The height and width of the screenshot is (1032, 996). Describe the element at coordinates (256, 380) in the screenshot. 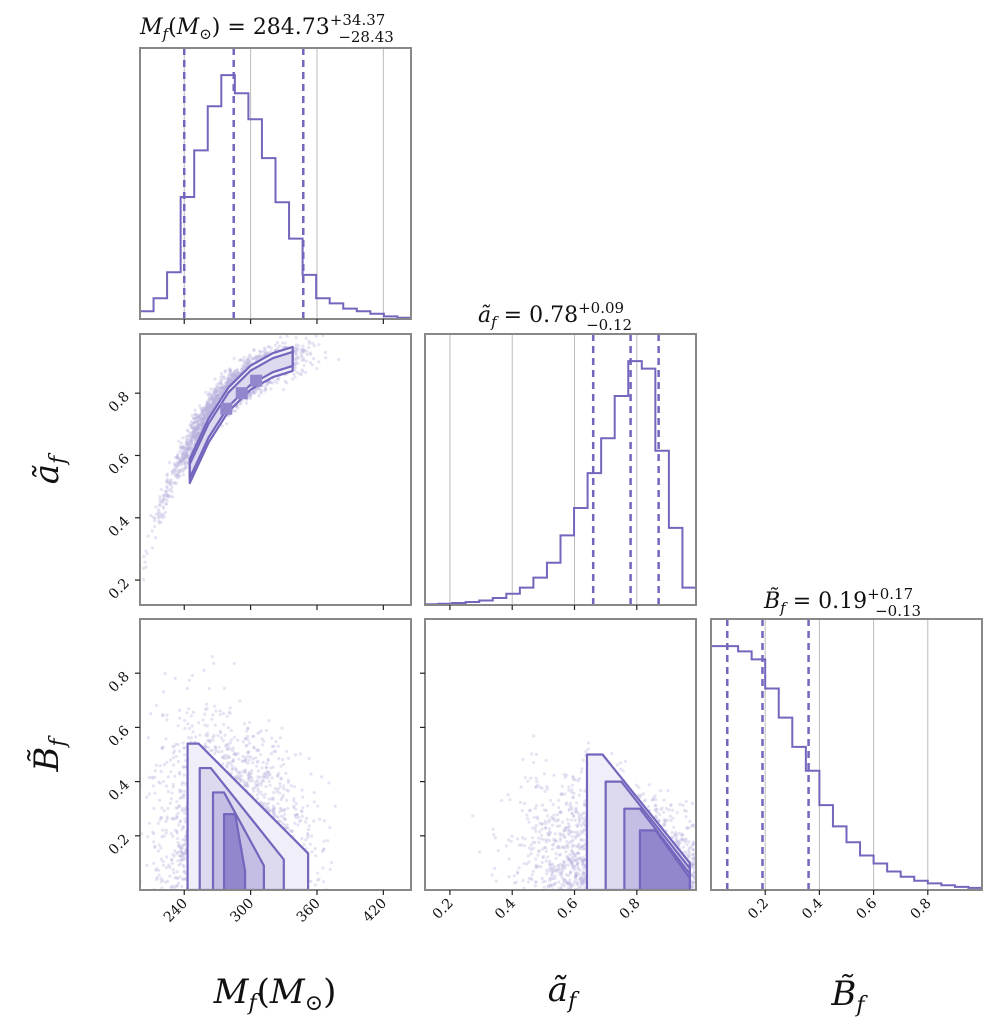

I see `density-cell` at that location.